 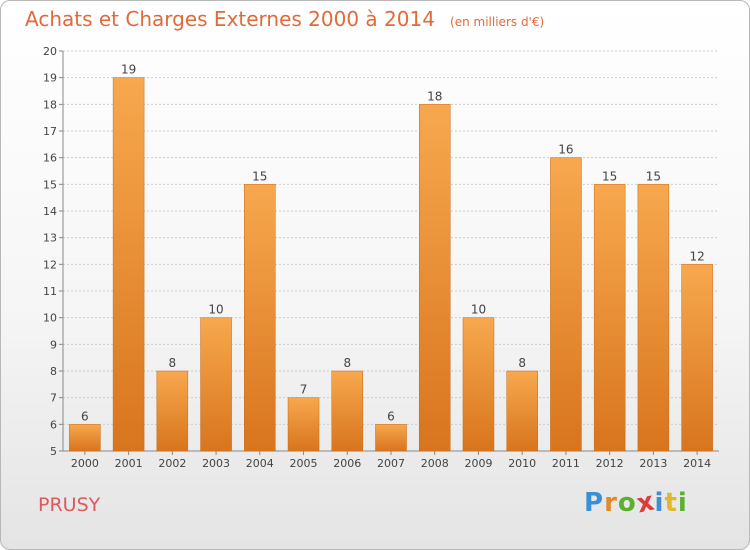 What do you see at coordinates (50, 291) in the screenshot?
I see `y-tick-label: 11` at bounding box center [50, 291].